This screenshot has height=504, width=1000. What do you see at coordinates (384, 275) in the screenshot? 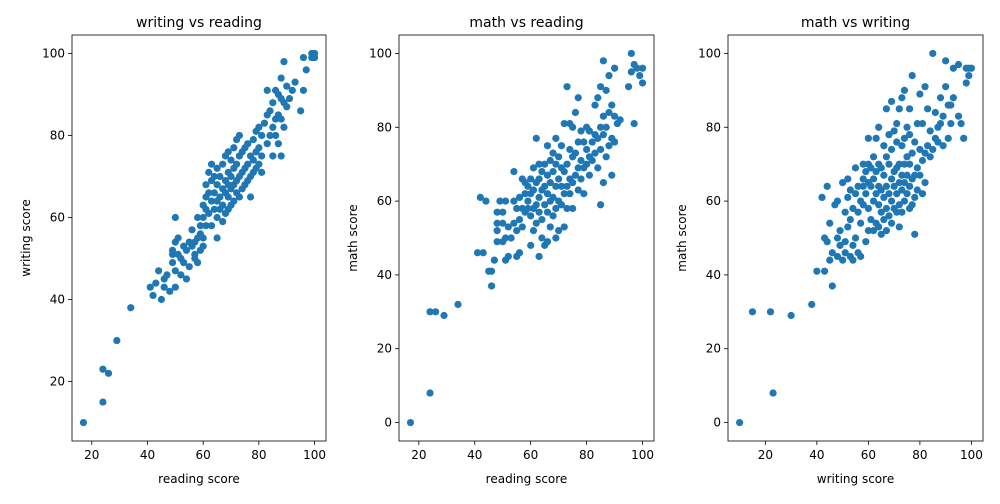
I see `y-tick-label: 40` at bounding box center [384, 275].